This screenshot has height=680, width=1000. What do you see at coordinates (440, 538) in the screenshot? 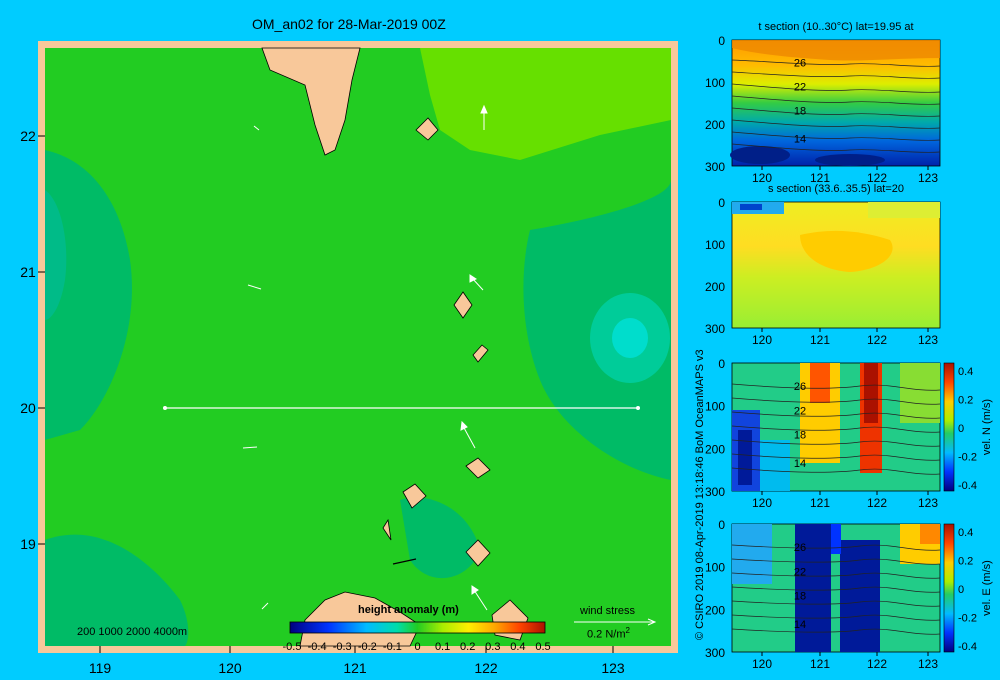
I see `sea-dark-region-south` at bounding box center [440, 538].